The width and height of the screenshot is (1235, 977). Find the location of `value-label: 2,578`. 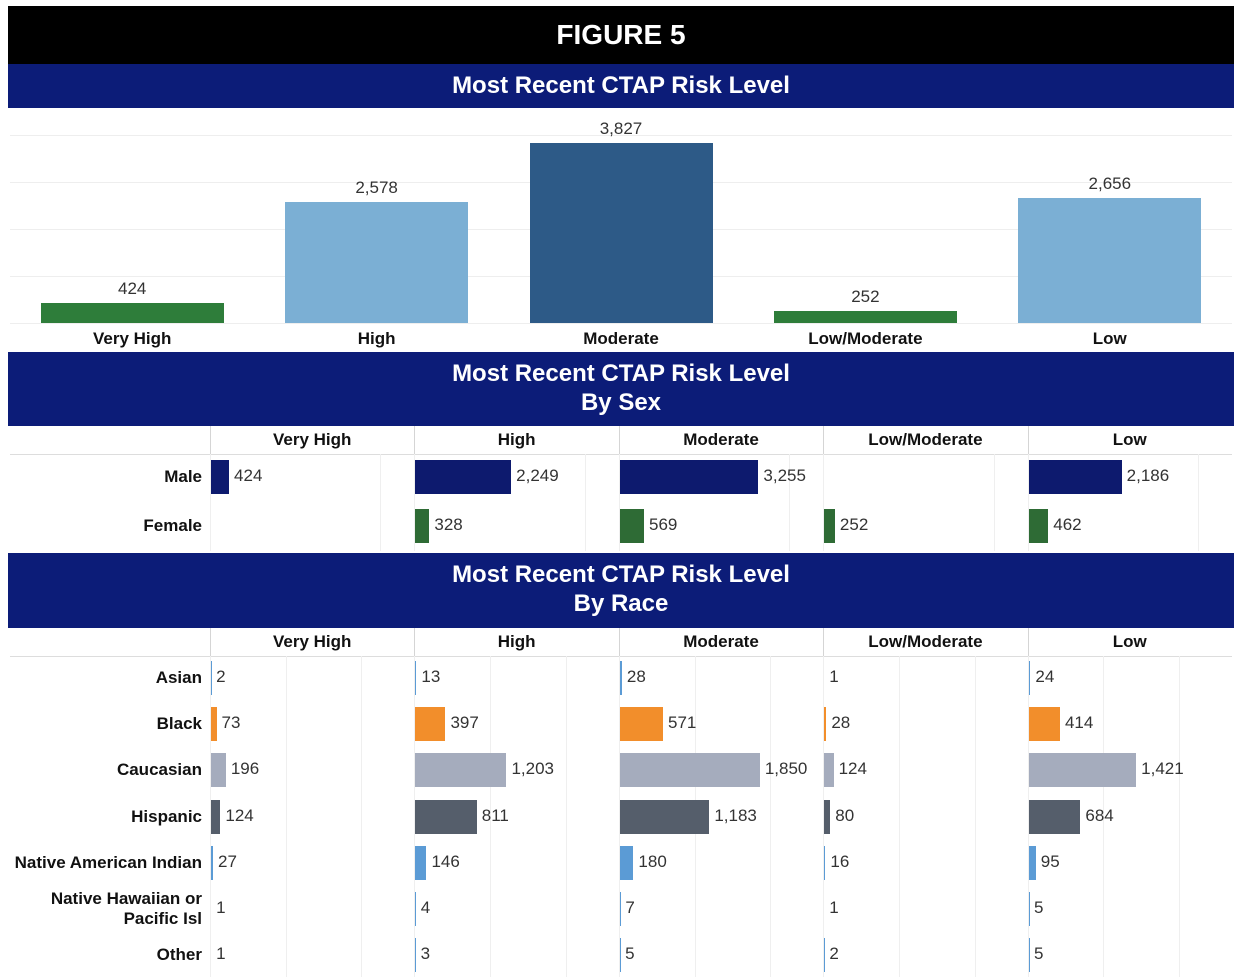

value-label: 2,578 is located at coordinates (376, 187).